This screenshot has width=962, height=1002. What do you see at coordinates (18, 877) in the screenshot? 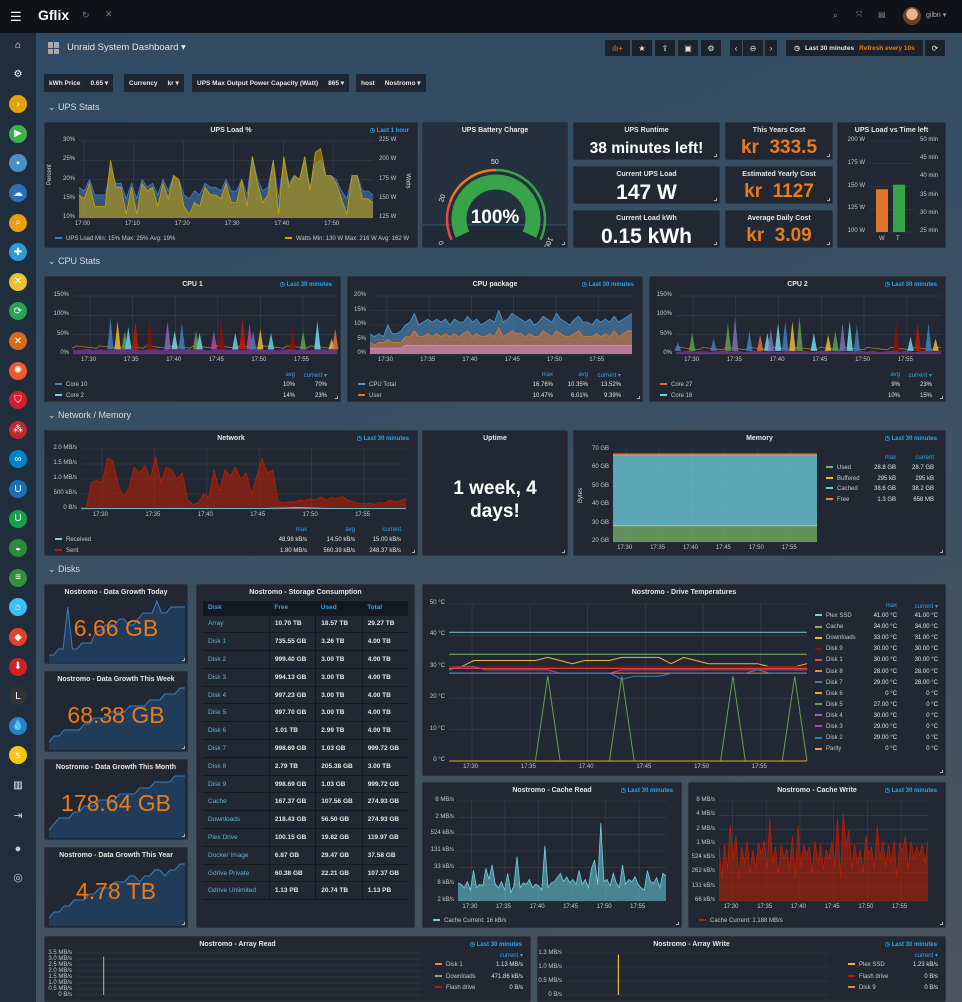
I see `help-icon: ◎` at bounding box center [18, 877].